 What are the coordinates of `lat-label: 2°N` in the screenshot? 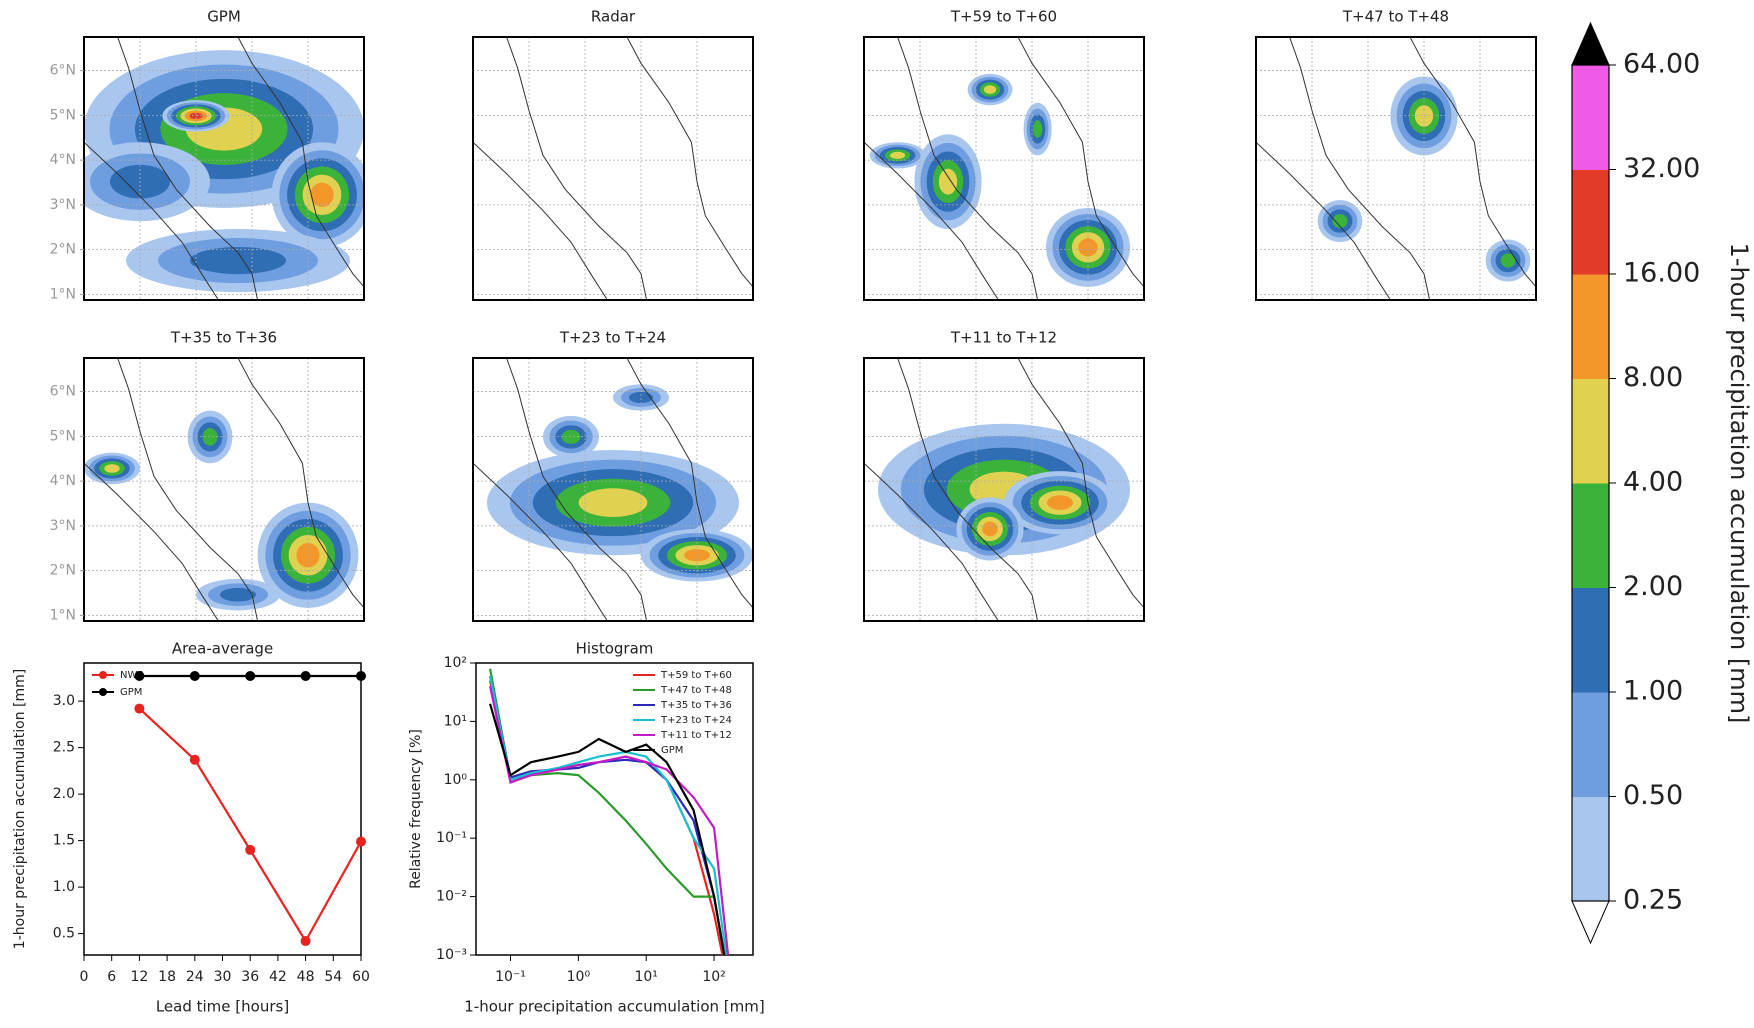 It's located at (63, 571).